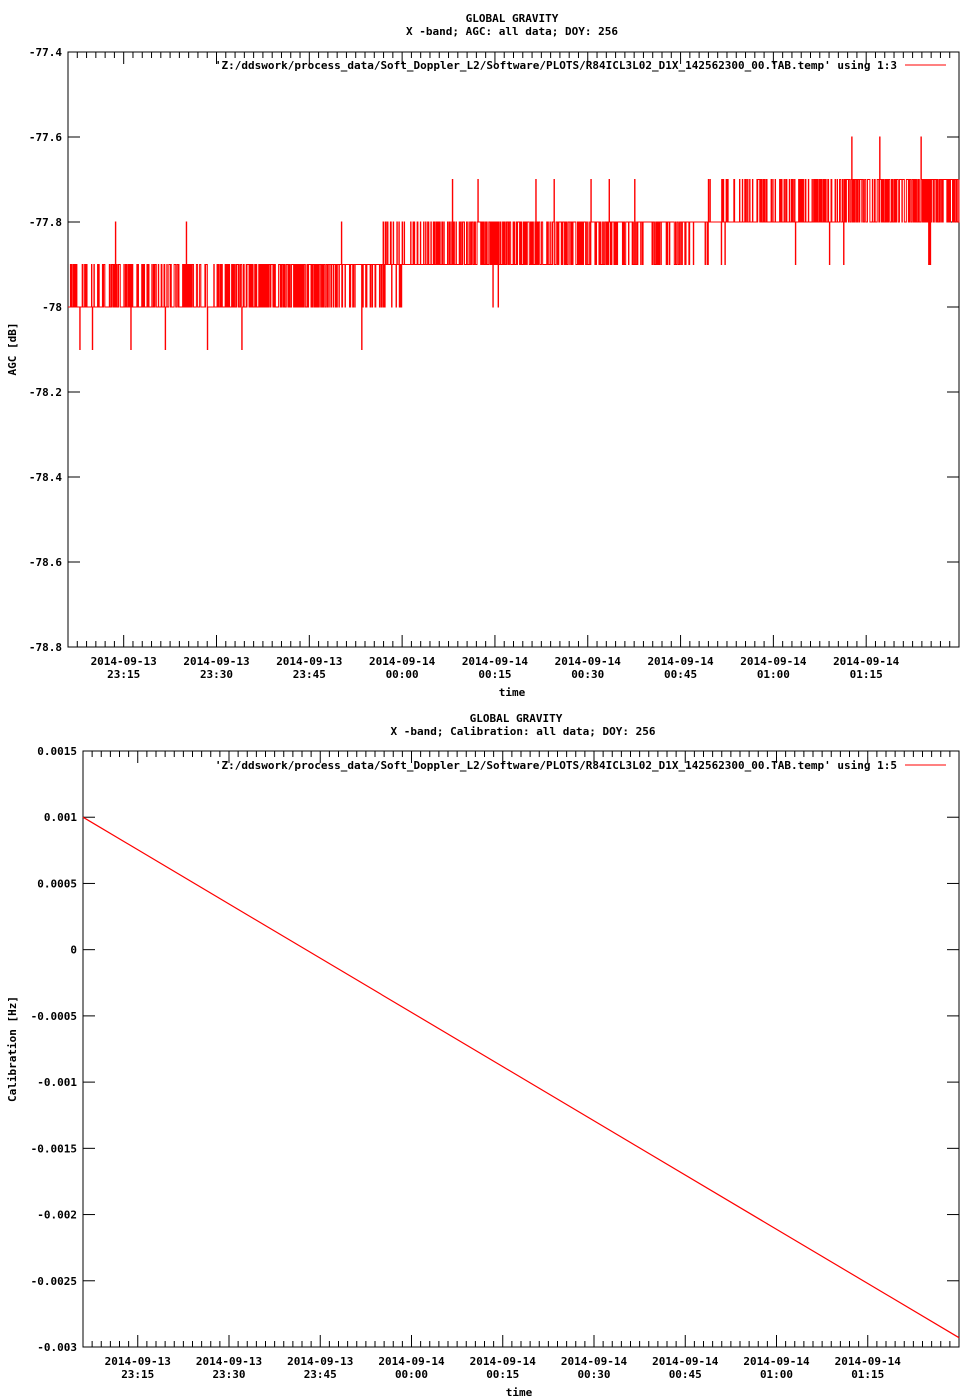  What do you see at coordinates (54, 1016) in the screenshot?
I see `y-tick-label: -0.0005` at bounding box center [54, 1016].